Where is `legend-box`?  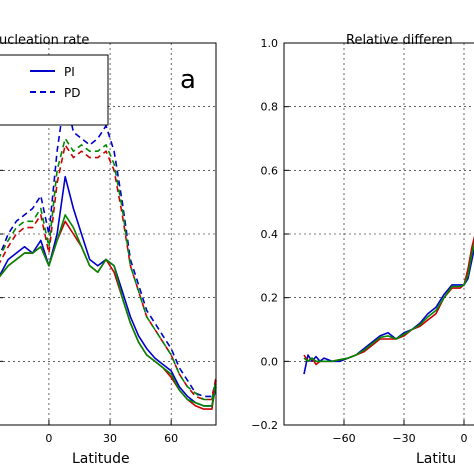 legend-box is located at coordinates (54, 90).